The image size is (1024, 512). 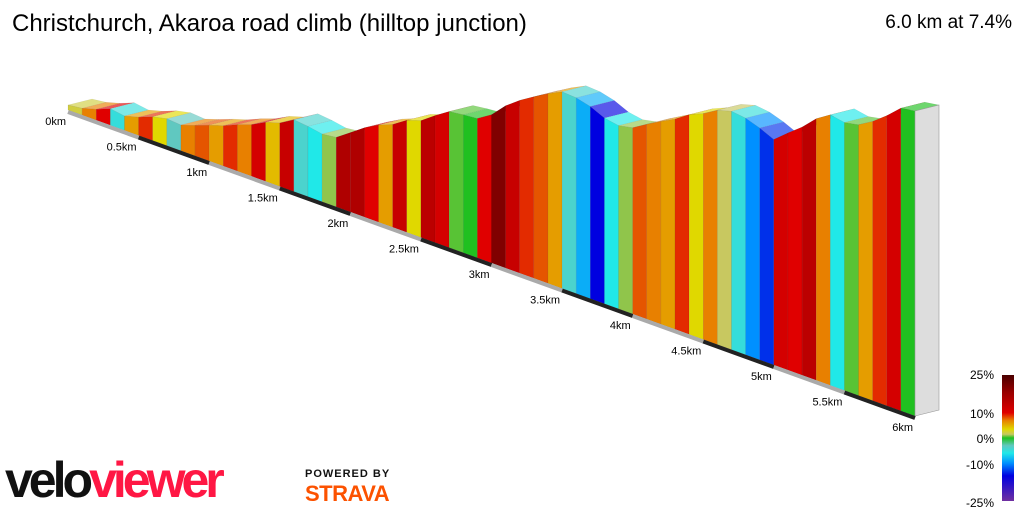 I want to click on distance-tick-label: 0.5km, so click(x=122, y=148).